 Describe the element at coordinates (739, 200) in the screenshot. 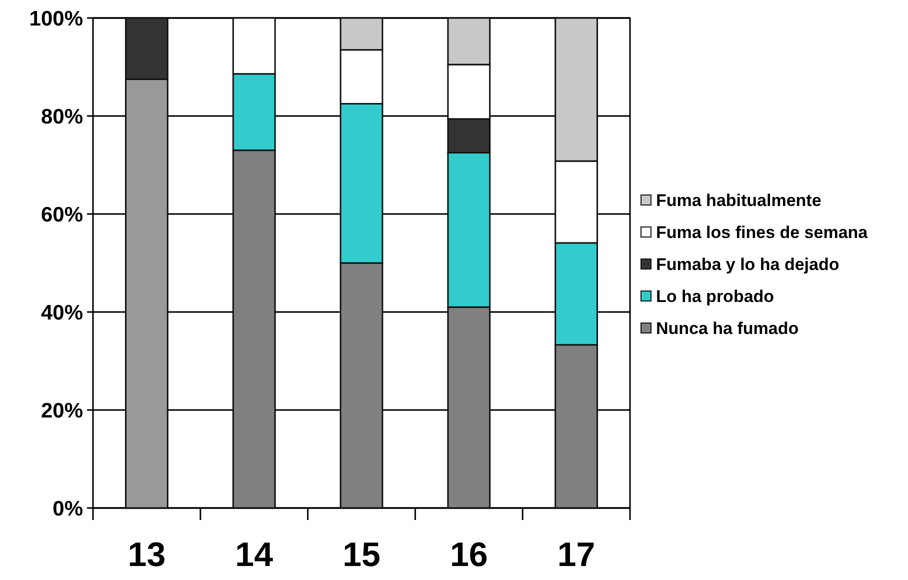

I see `legend-label: Fuma habitualmente` at that location.